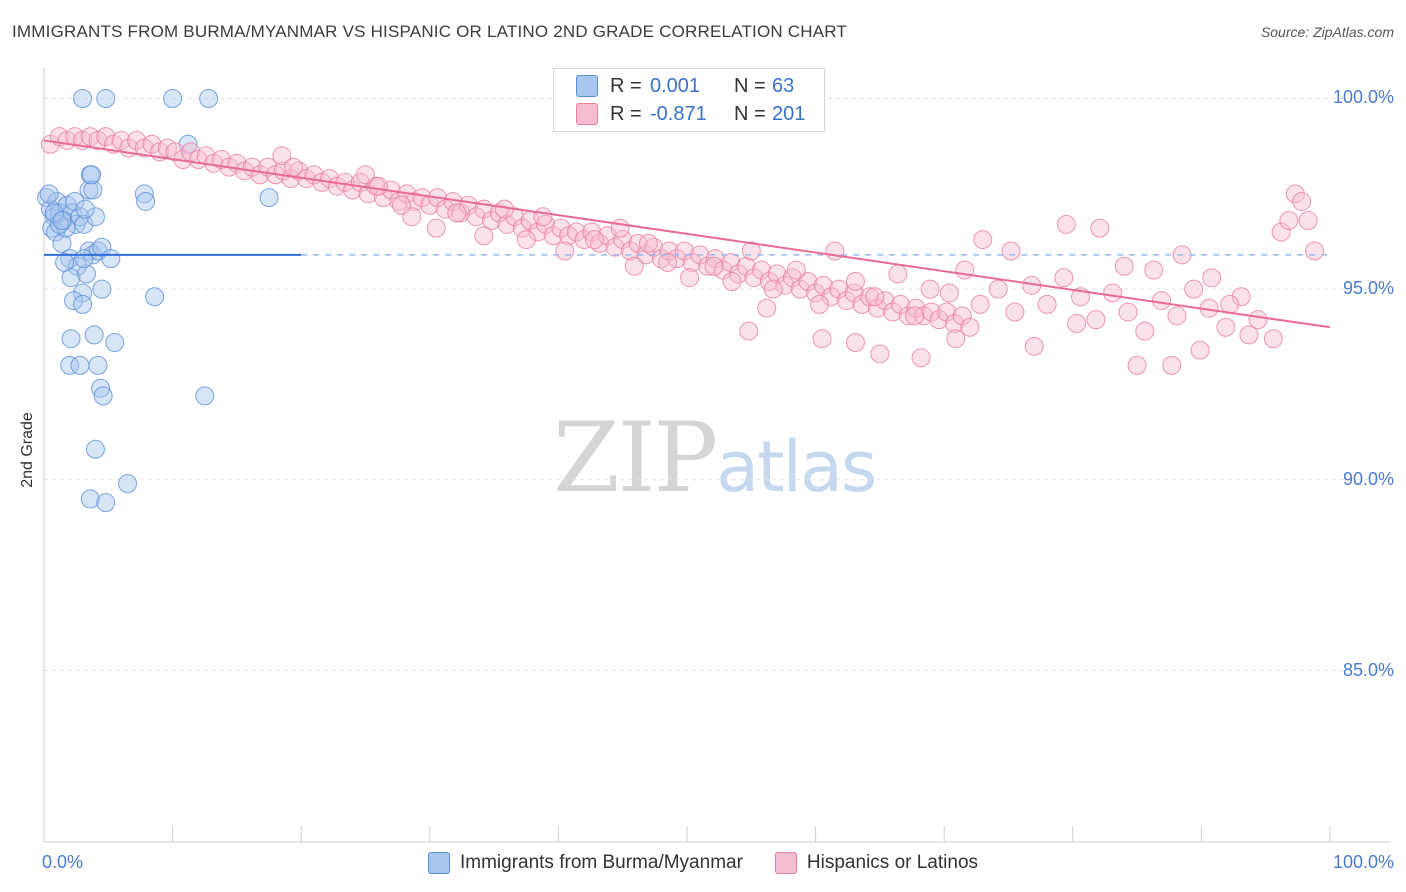 This screenshot has width=1406, height=892. I want to click on watermark-atlas: atlas, so click(796, 467).